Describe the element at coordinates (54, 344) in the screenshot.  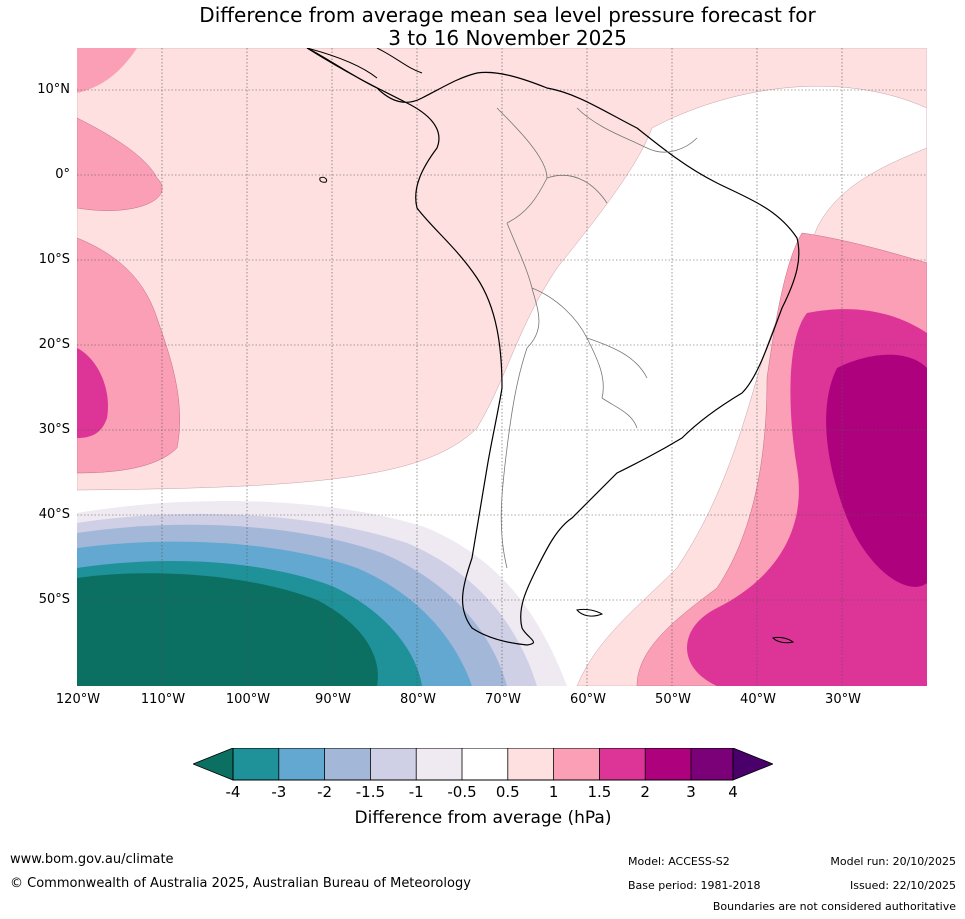
I see `lat-label-20s: 20°S` at that location.